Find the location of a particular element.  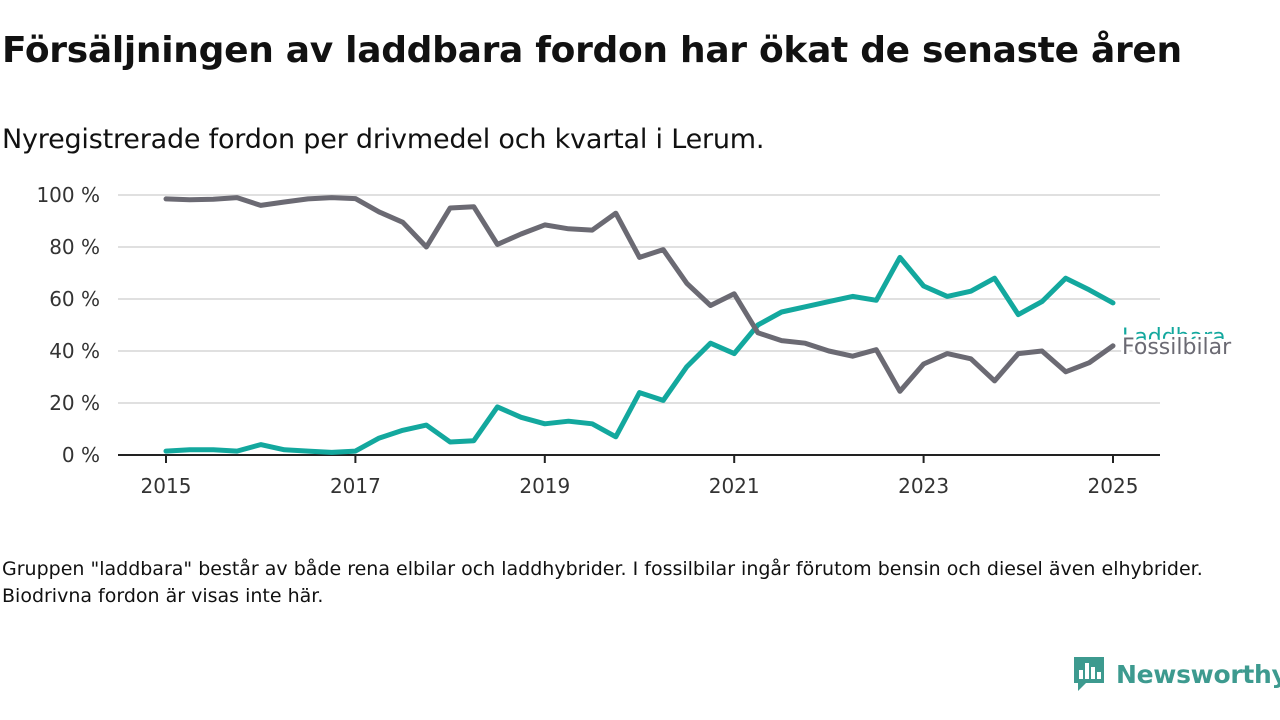

series-label-laddbara: Laddbara is located at coordinates (1174, 337).